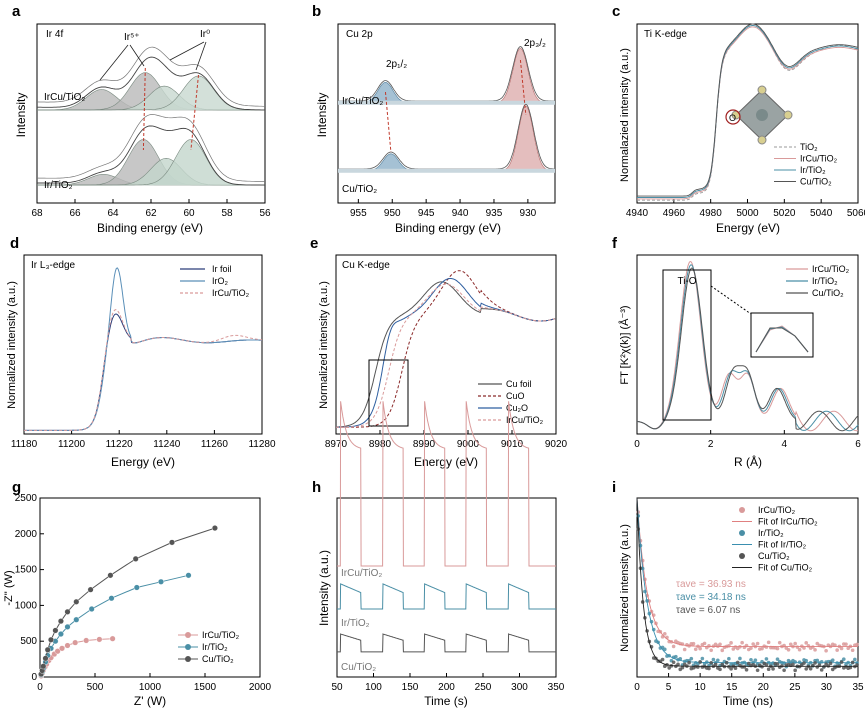 This screenshot has width=865, height=709. What do you see at coordinates (468, 444) in the screenshot?
I see `panel-d-xtick-label: 9000` at bounding box center [468, 444].